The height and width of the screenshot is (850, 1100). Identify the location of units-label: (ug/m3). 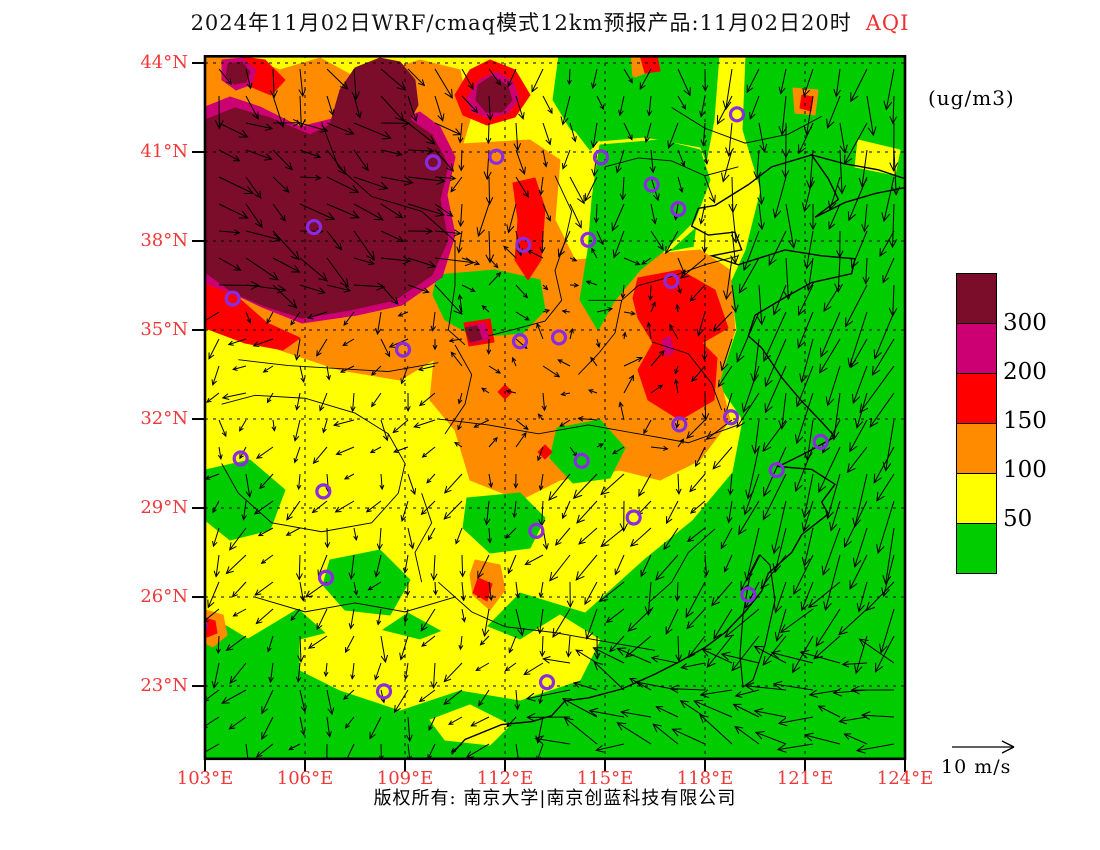
(971, 98).